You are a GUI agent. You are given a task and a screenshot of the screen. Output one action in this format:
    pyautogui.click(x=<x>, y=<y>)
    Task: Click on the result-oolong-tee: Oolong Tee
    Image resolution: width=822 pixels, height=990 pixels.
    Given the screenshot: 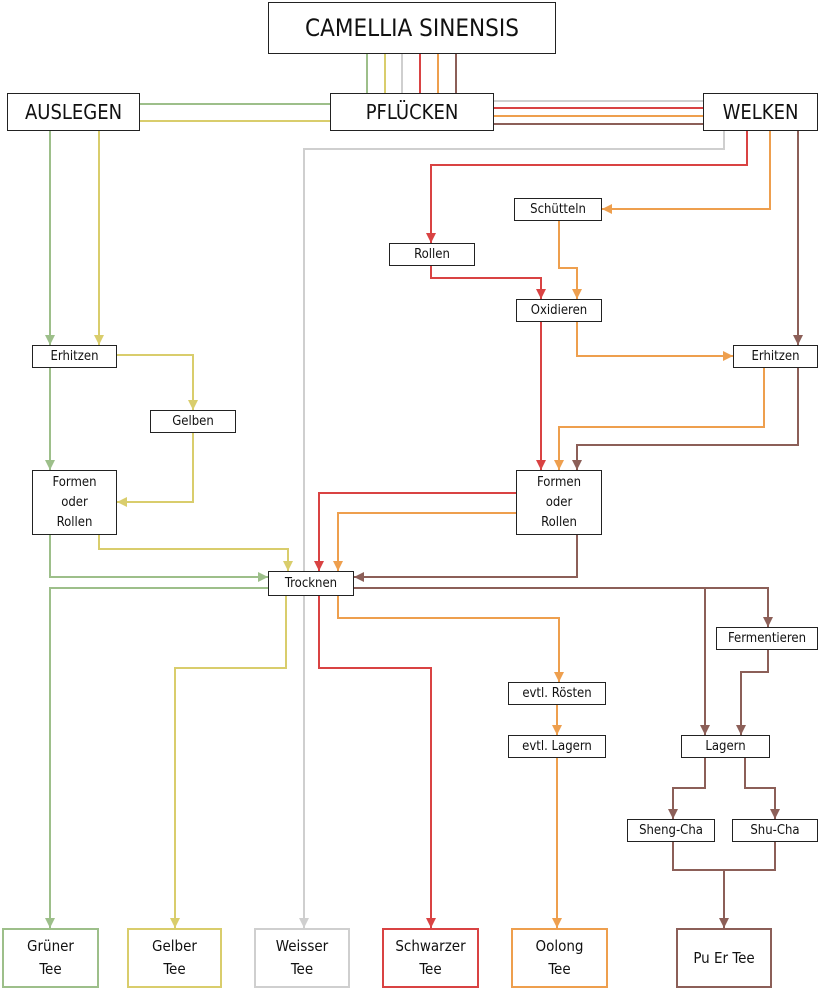 What is the action you would take?
    pyautogui.click(x=559, y=958)
    